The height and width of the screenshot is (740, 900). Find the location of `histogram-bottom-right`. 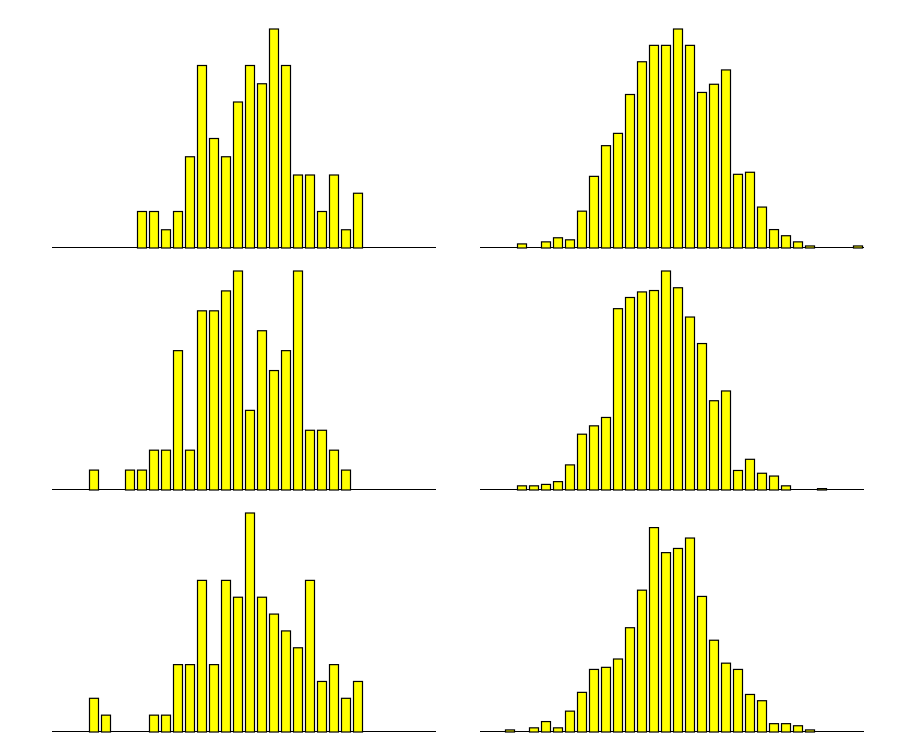

histogram-bottom-right is located at coordinates (672, 630).